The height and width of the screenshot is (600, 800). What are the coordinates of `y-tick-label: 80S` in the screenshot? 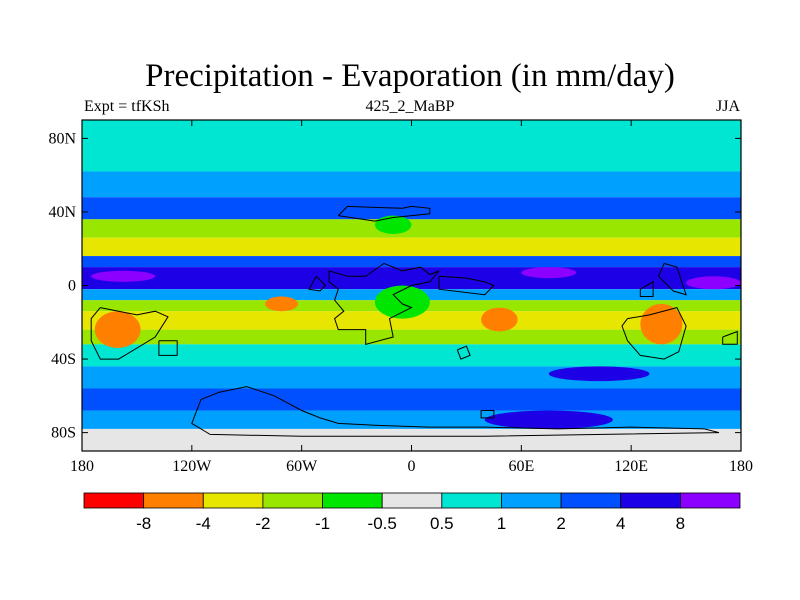 It's located at (63, 433).